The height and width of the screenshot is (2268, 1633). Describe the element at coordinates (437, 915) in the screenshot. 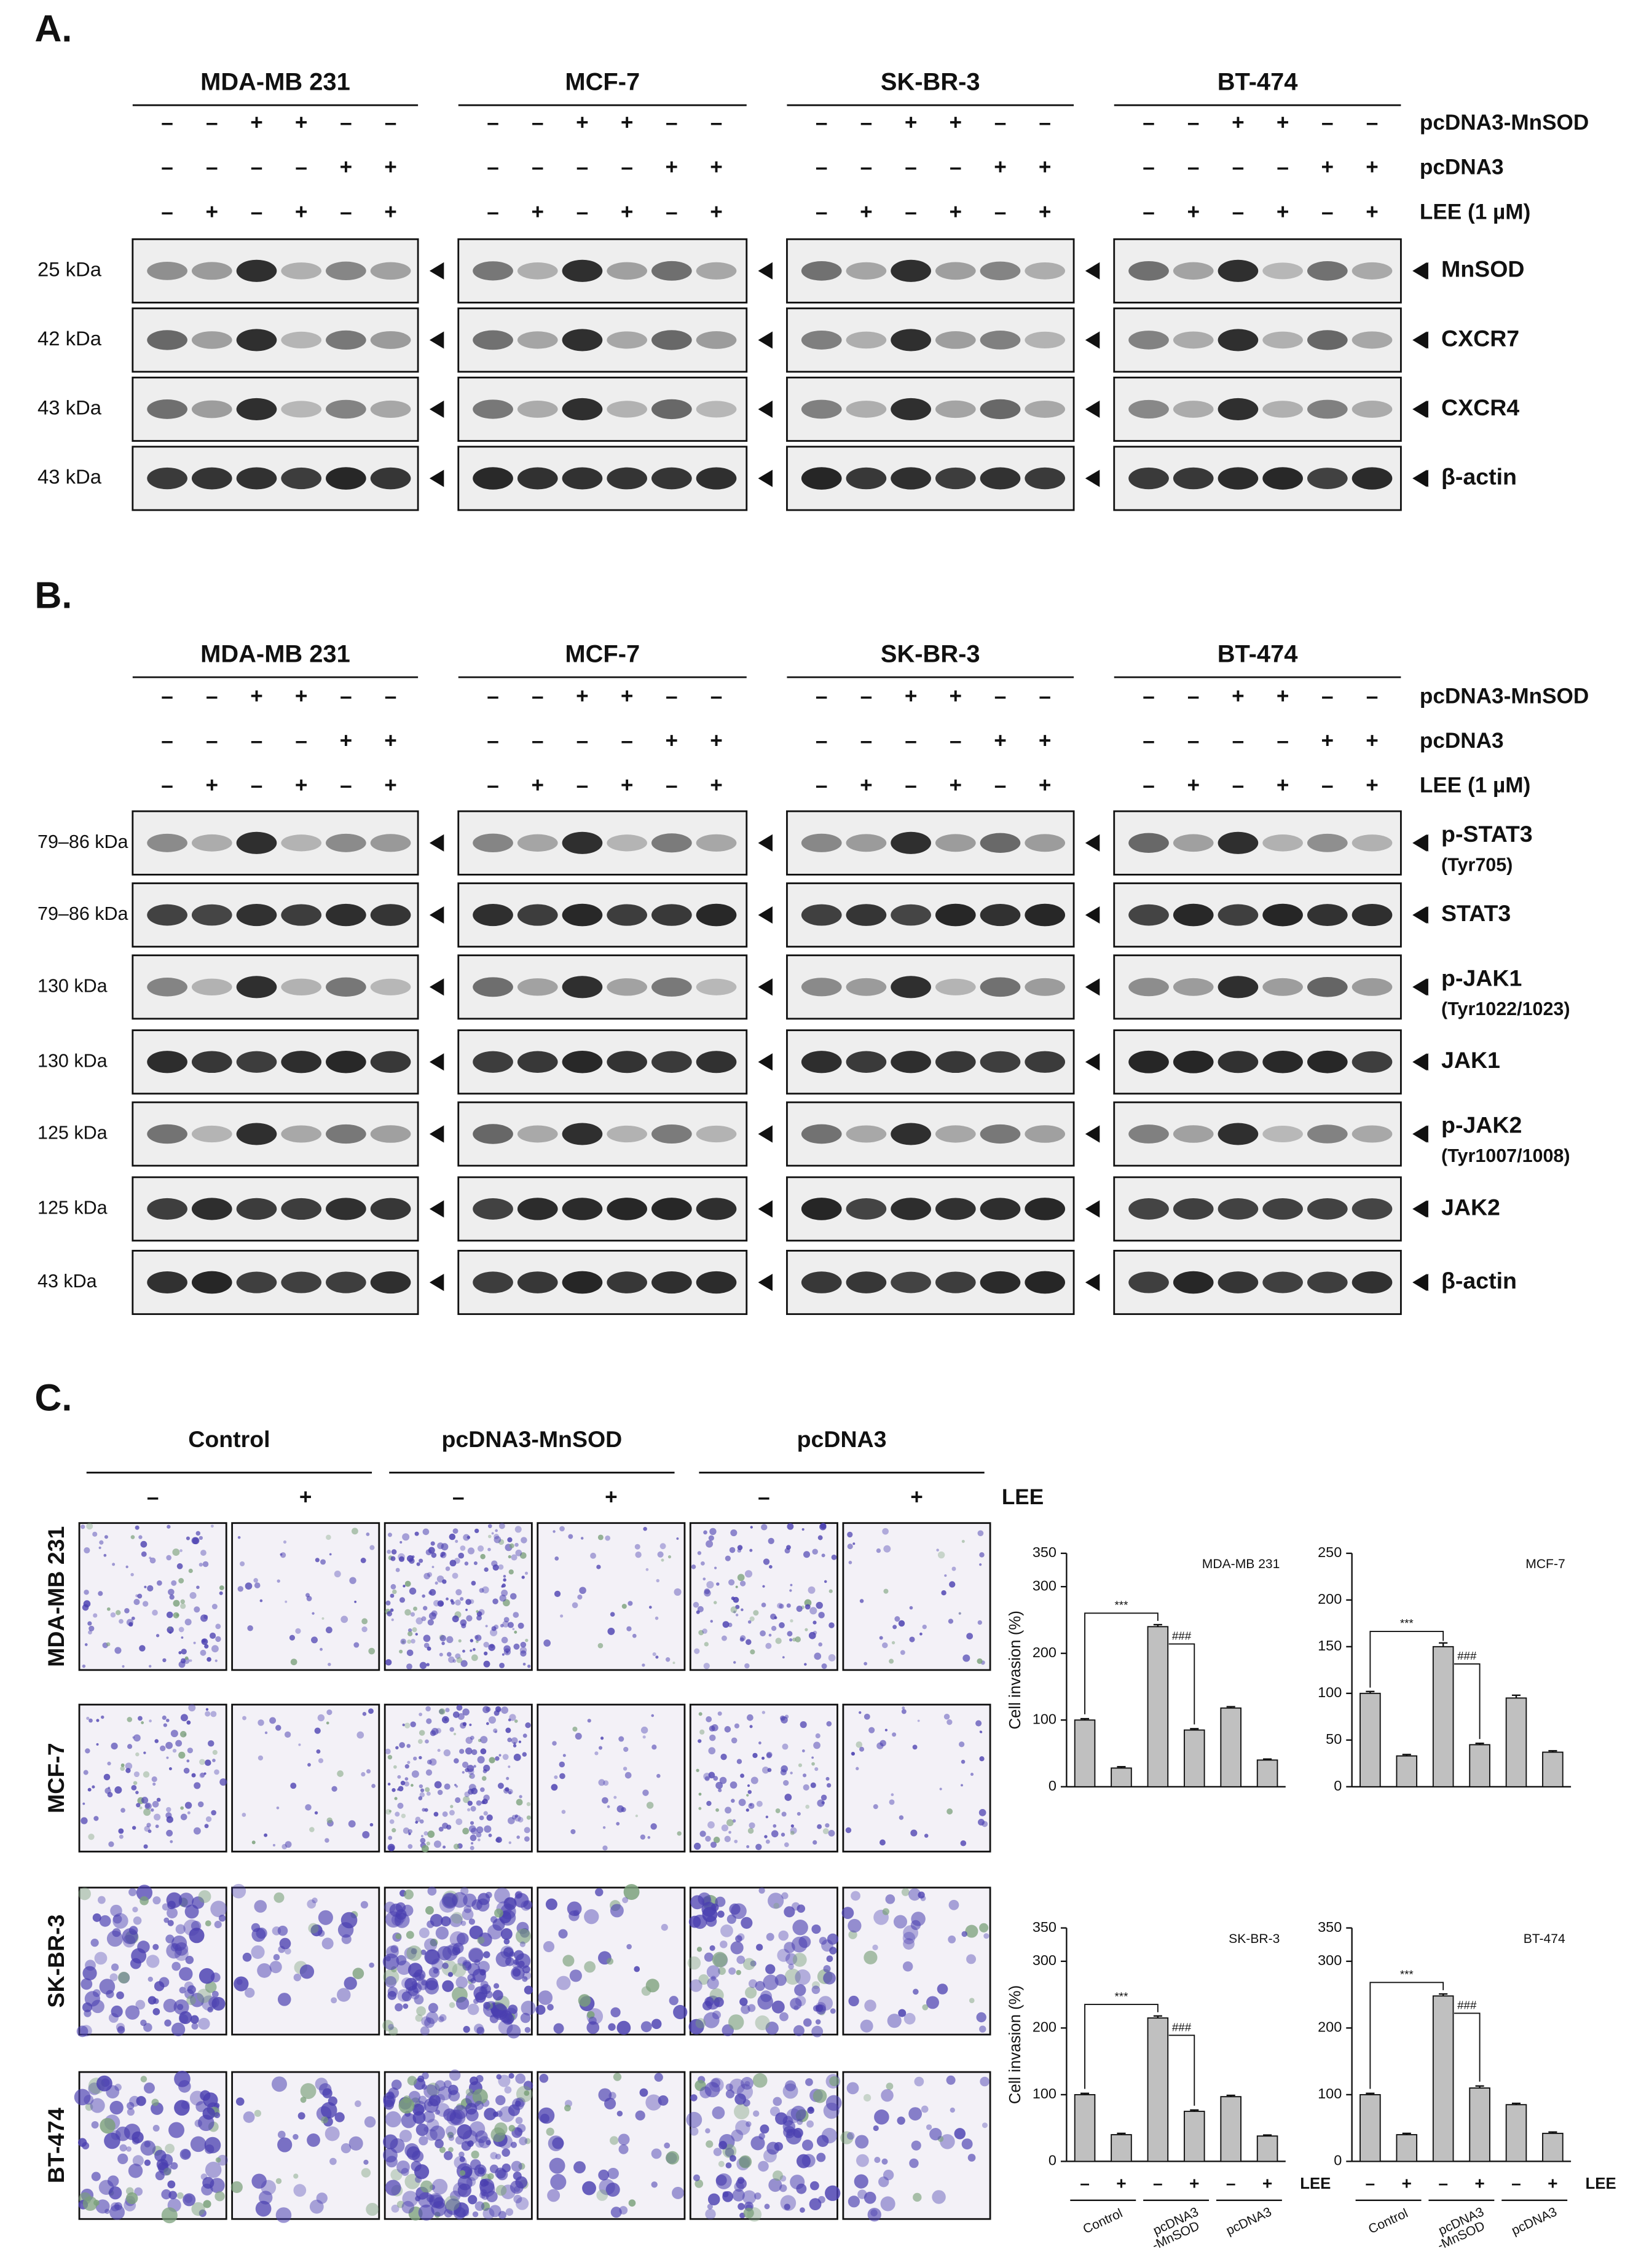

I see `arrowhead` at that location.